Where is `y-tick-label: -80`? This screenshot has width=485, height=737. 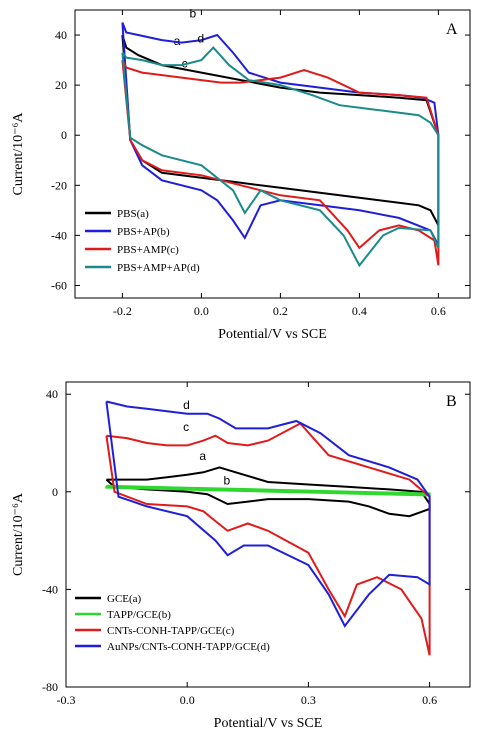 y-tick-label: -80 is located at coordinates (50, 687).